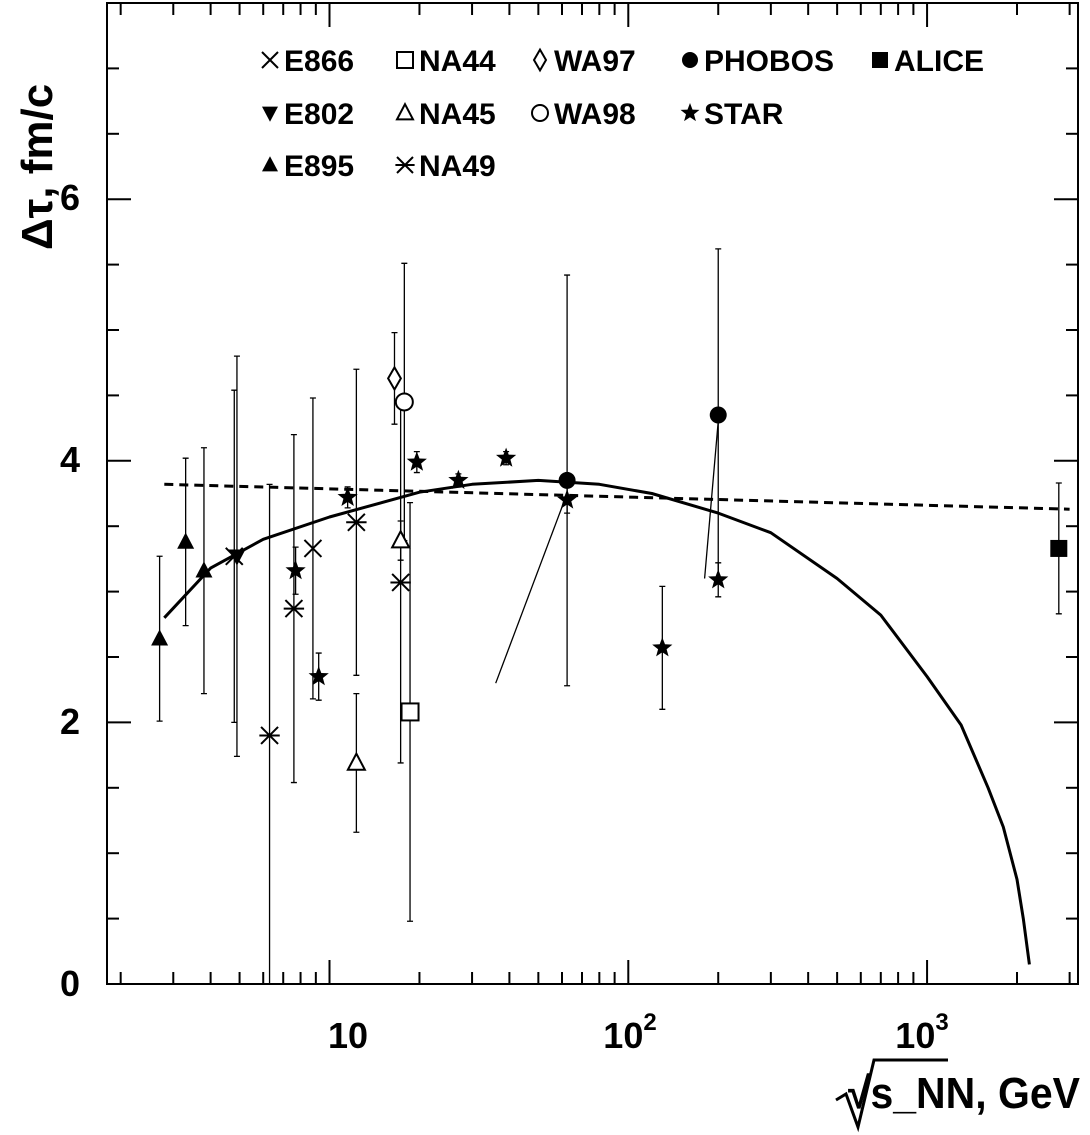 The image size is (1090, 1135). Describe the element at coordinates (348, 1035) in the screenshot. I see `x-tick-label-10: 10` at that location.